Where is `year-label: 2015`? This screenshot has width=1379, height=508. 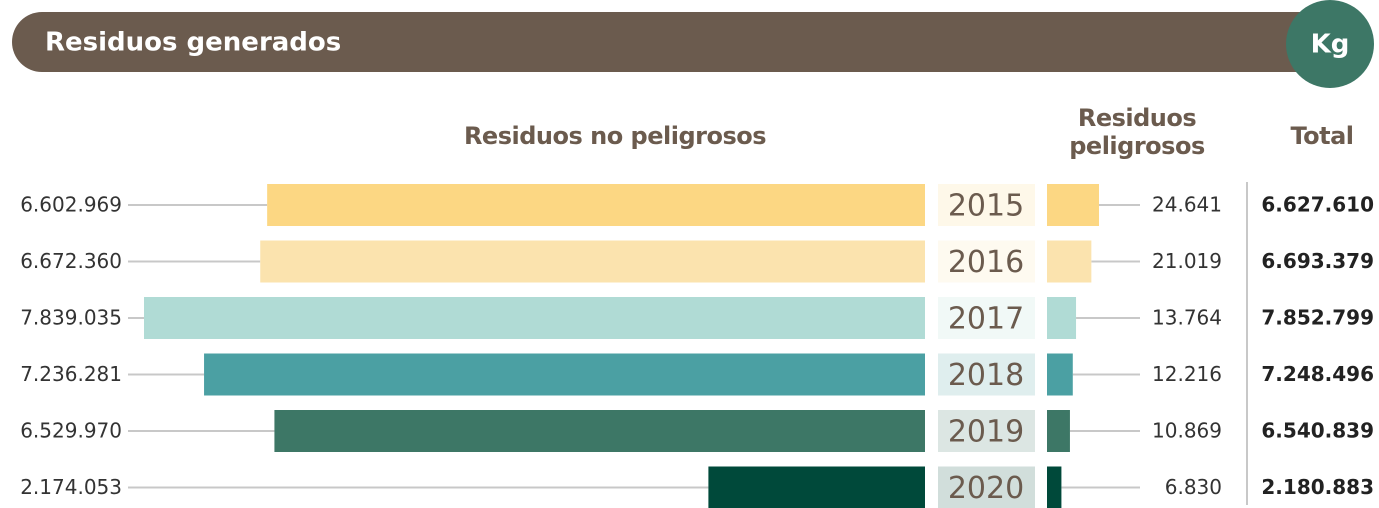 year-label: 2015 is located at coordinates (986, 206).